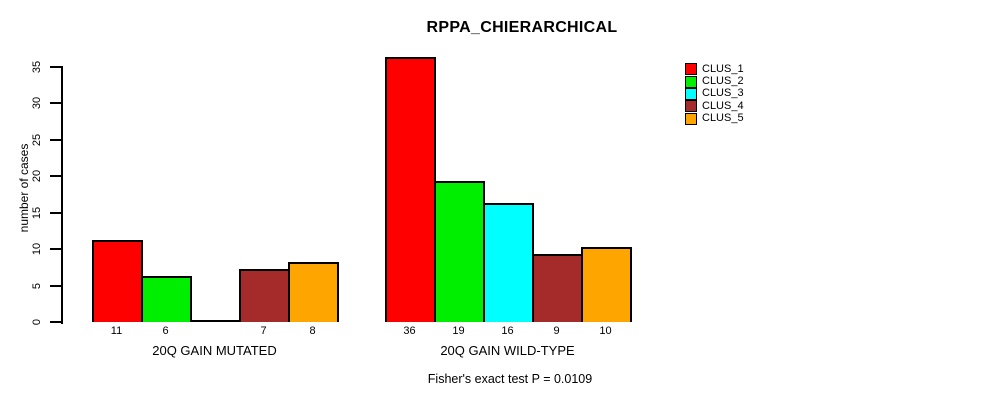 The height and width of the screenshot is (400, 990). I want to click on y-axis-label: number of cases, so click(24, 188).